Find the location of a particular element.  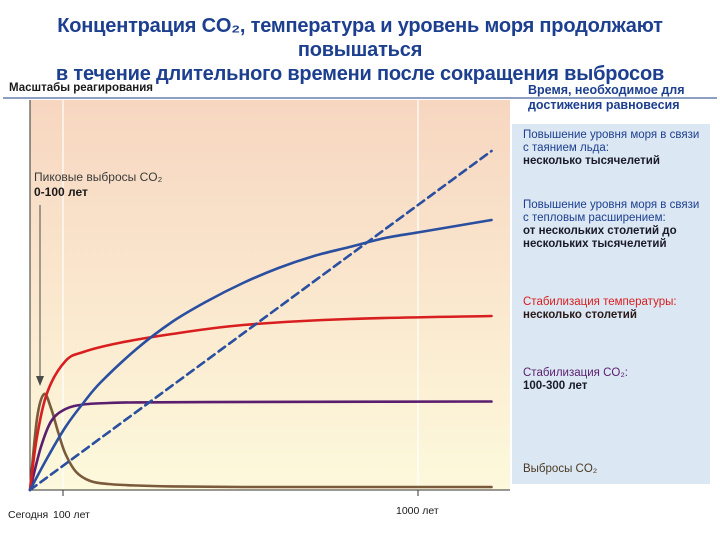

legend-temperature-line1: Стабилизация температуры: is located at coordinates (600, 302).